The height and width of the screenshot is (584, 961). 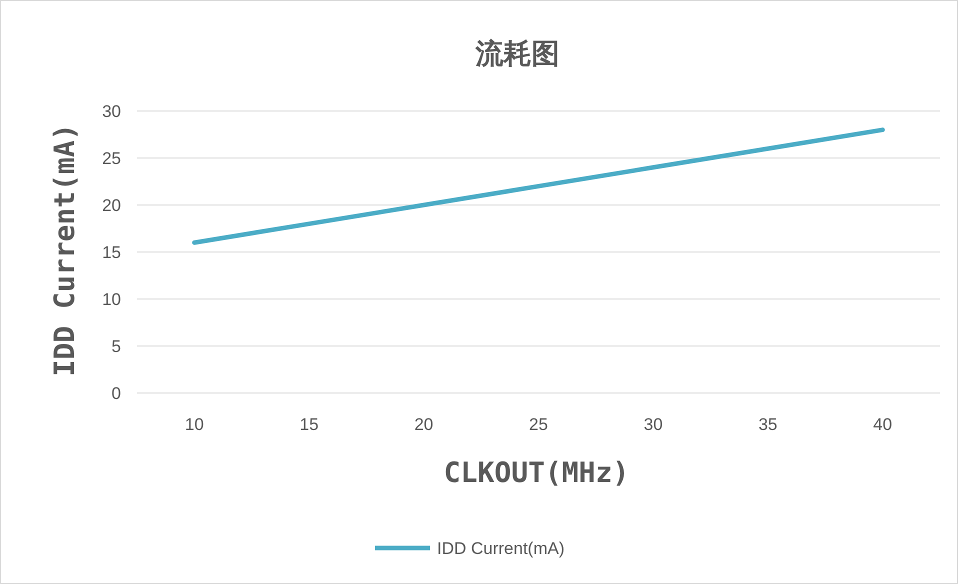 What do you see at coordinates (501, 548) in the screenshot?
I see `legend-label: IDD Current(mA)` at bounding box center [501, 548].